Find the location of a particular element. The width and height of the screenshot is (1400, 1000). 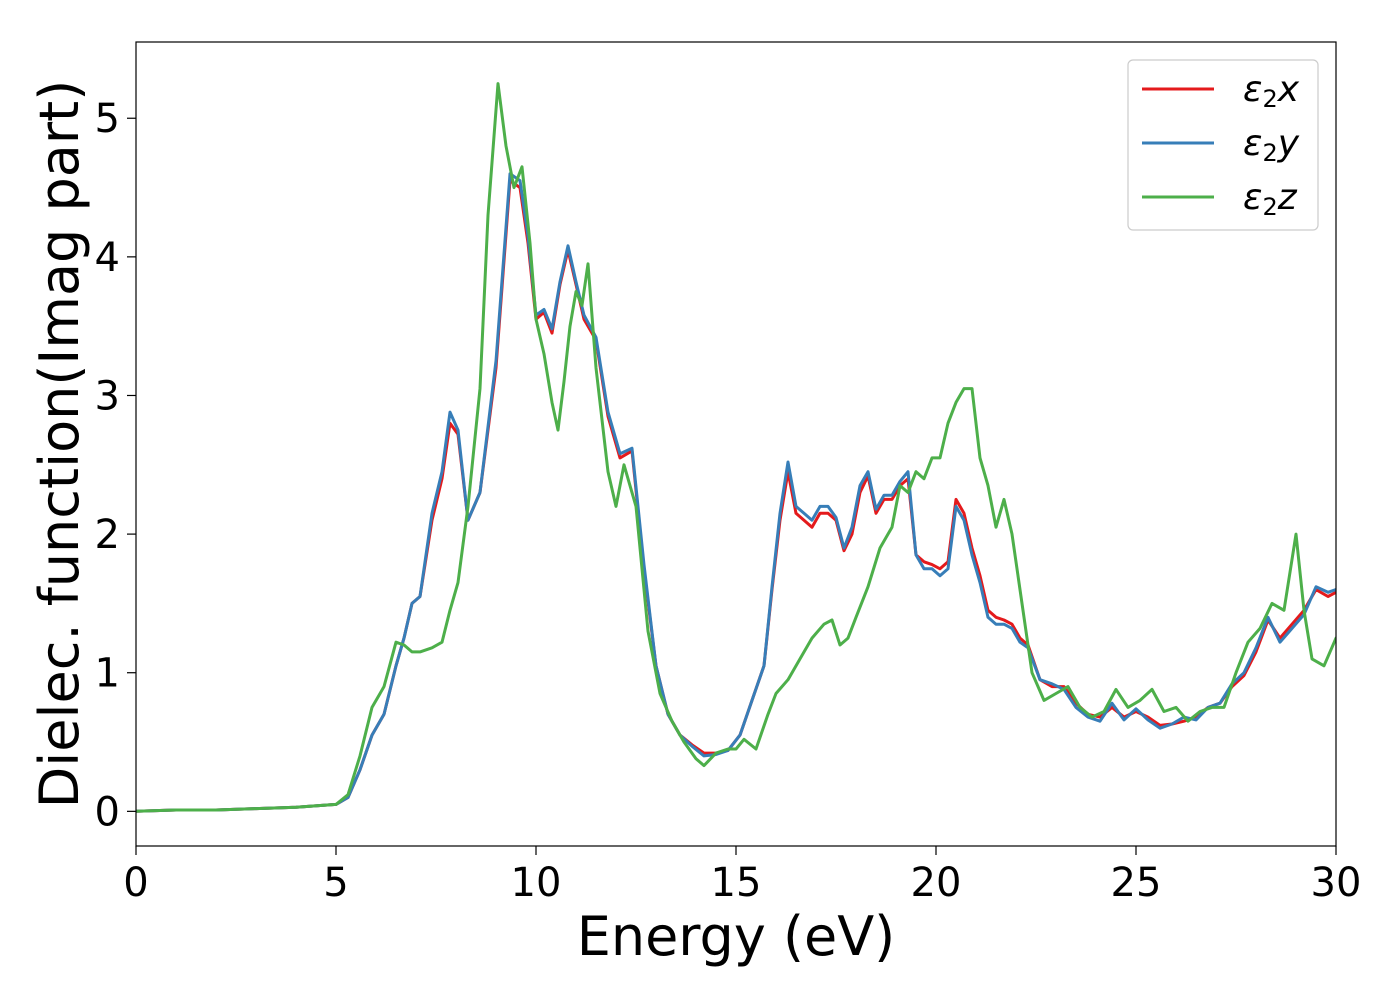

y-tick-label: 5 is located at coordinates (107, 119).